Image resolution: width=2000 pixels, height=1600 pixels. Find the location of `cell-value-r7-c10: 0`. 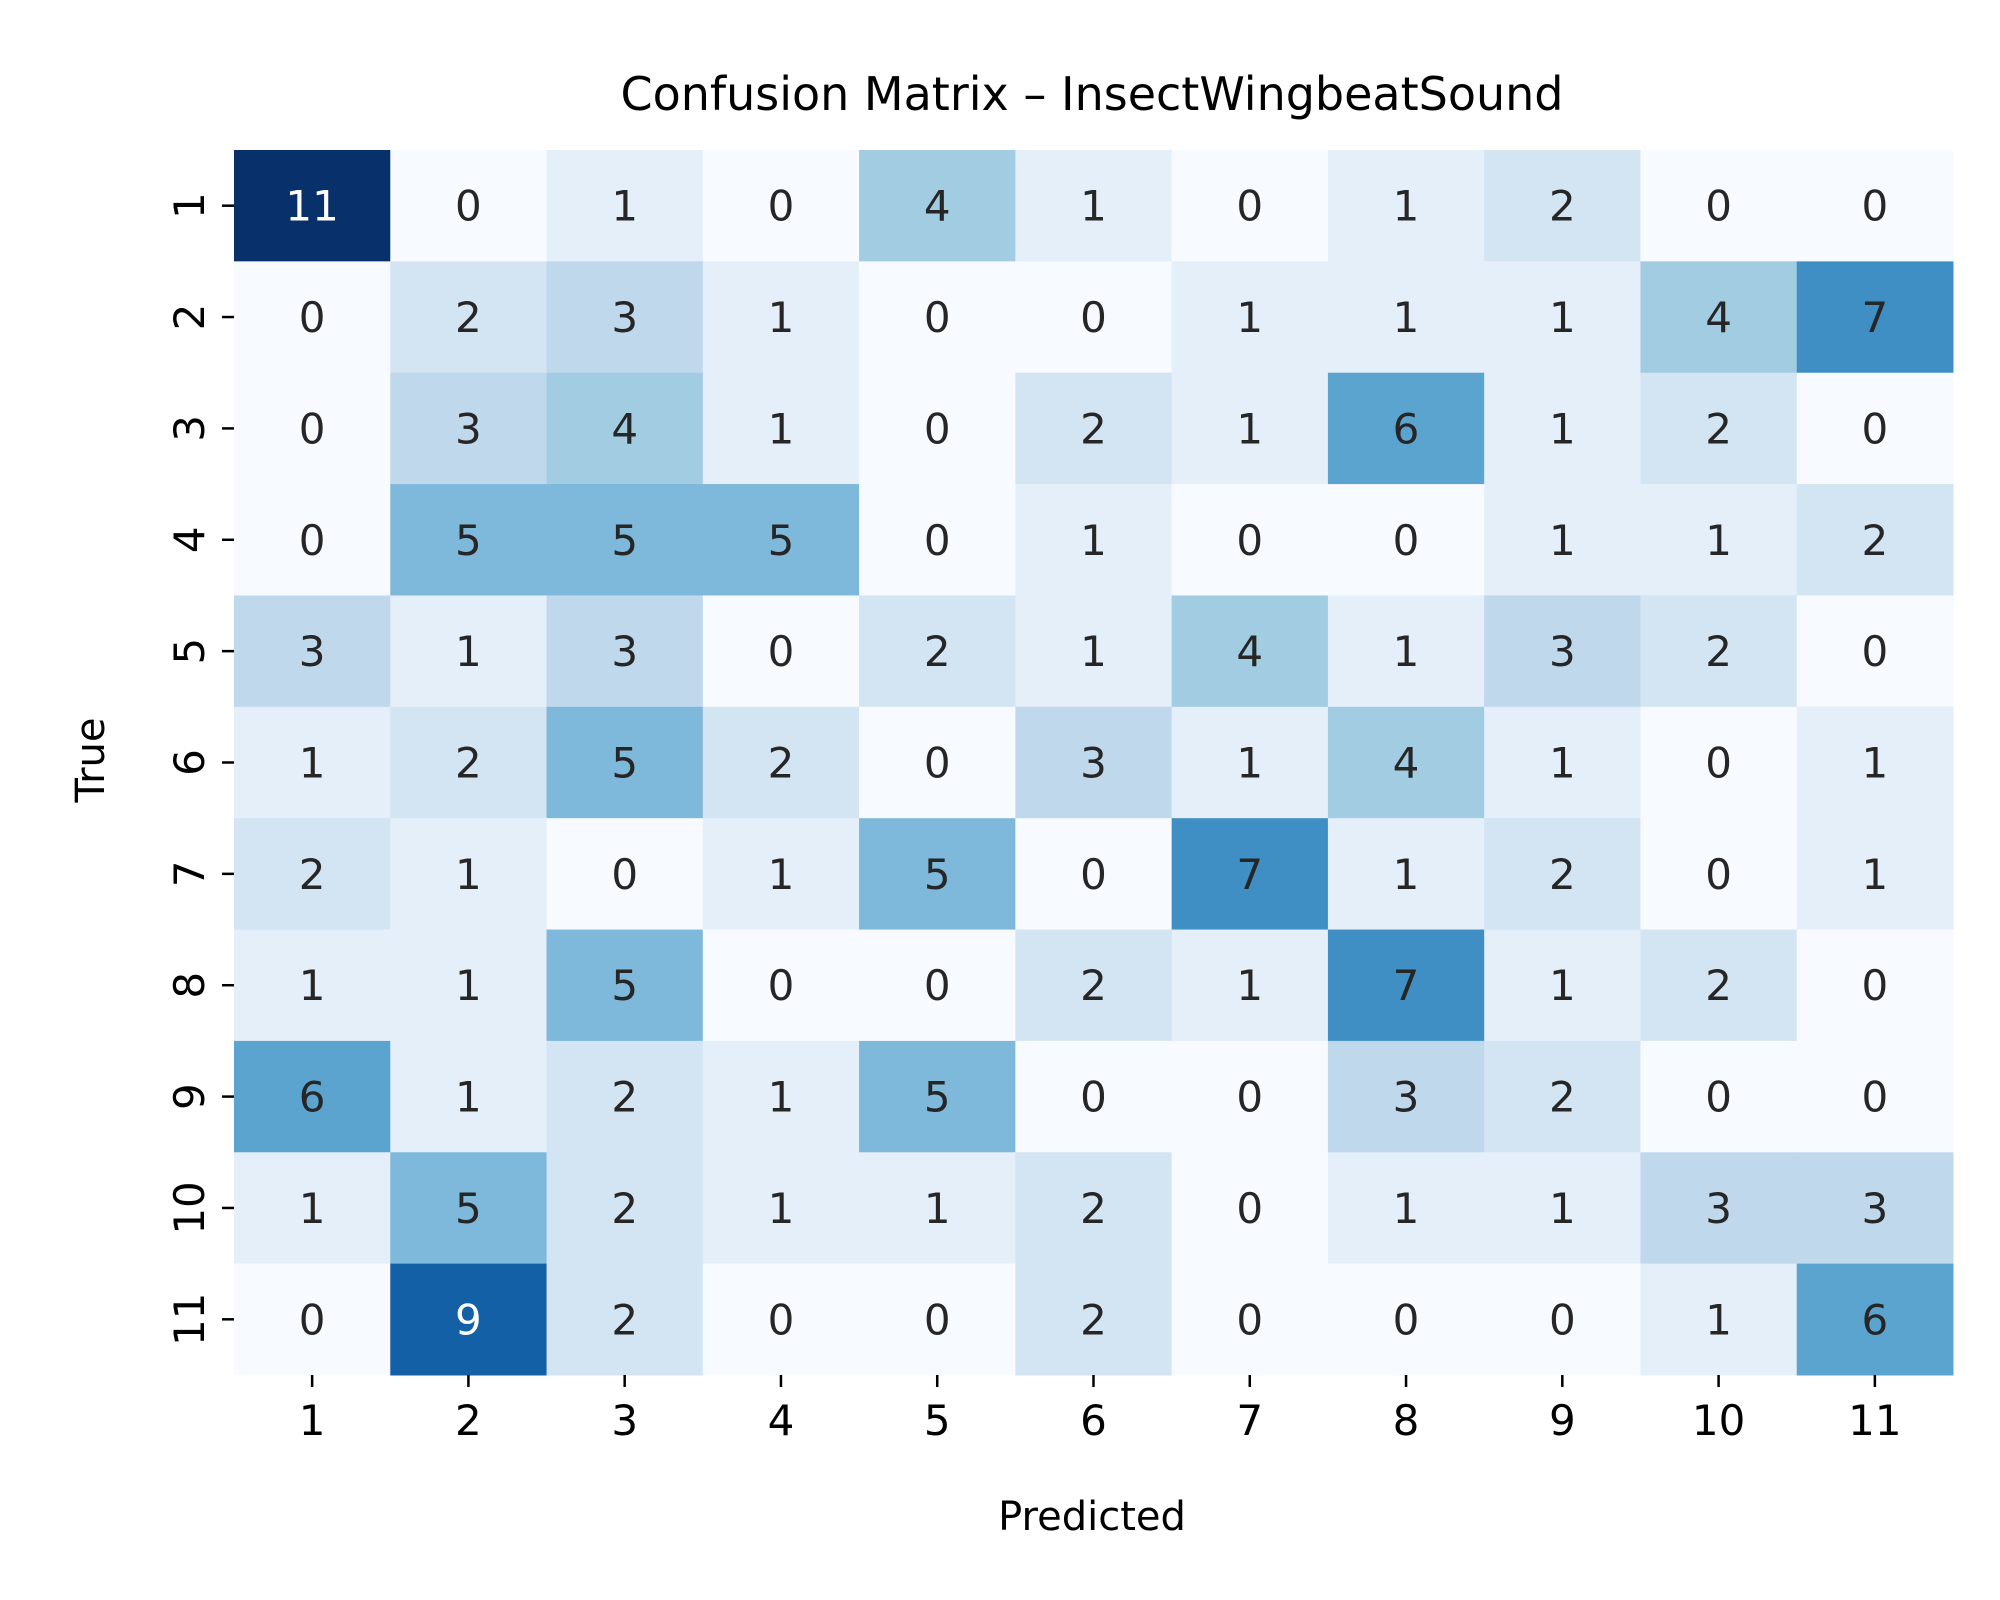

cell-value-r7-c10: 0 is located at coordinates (1718, 874).